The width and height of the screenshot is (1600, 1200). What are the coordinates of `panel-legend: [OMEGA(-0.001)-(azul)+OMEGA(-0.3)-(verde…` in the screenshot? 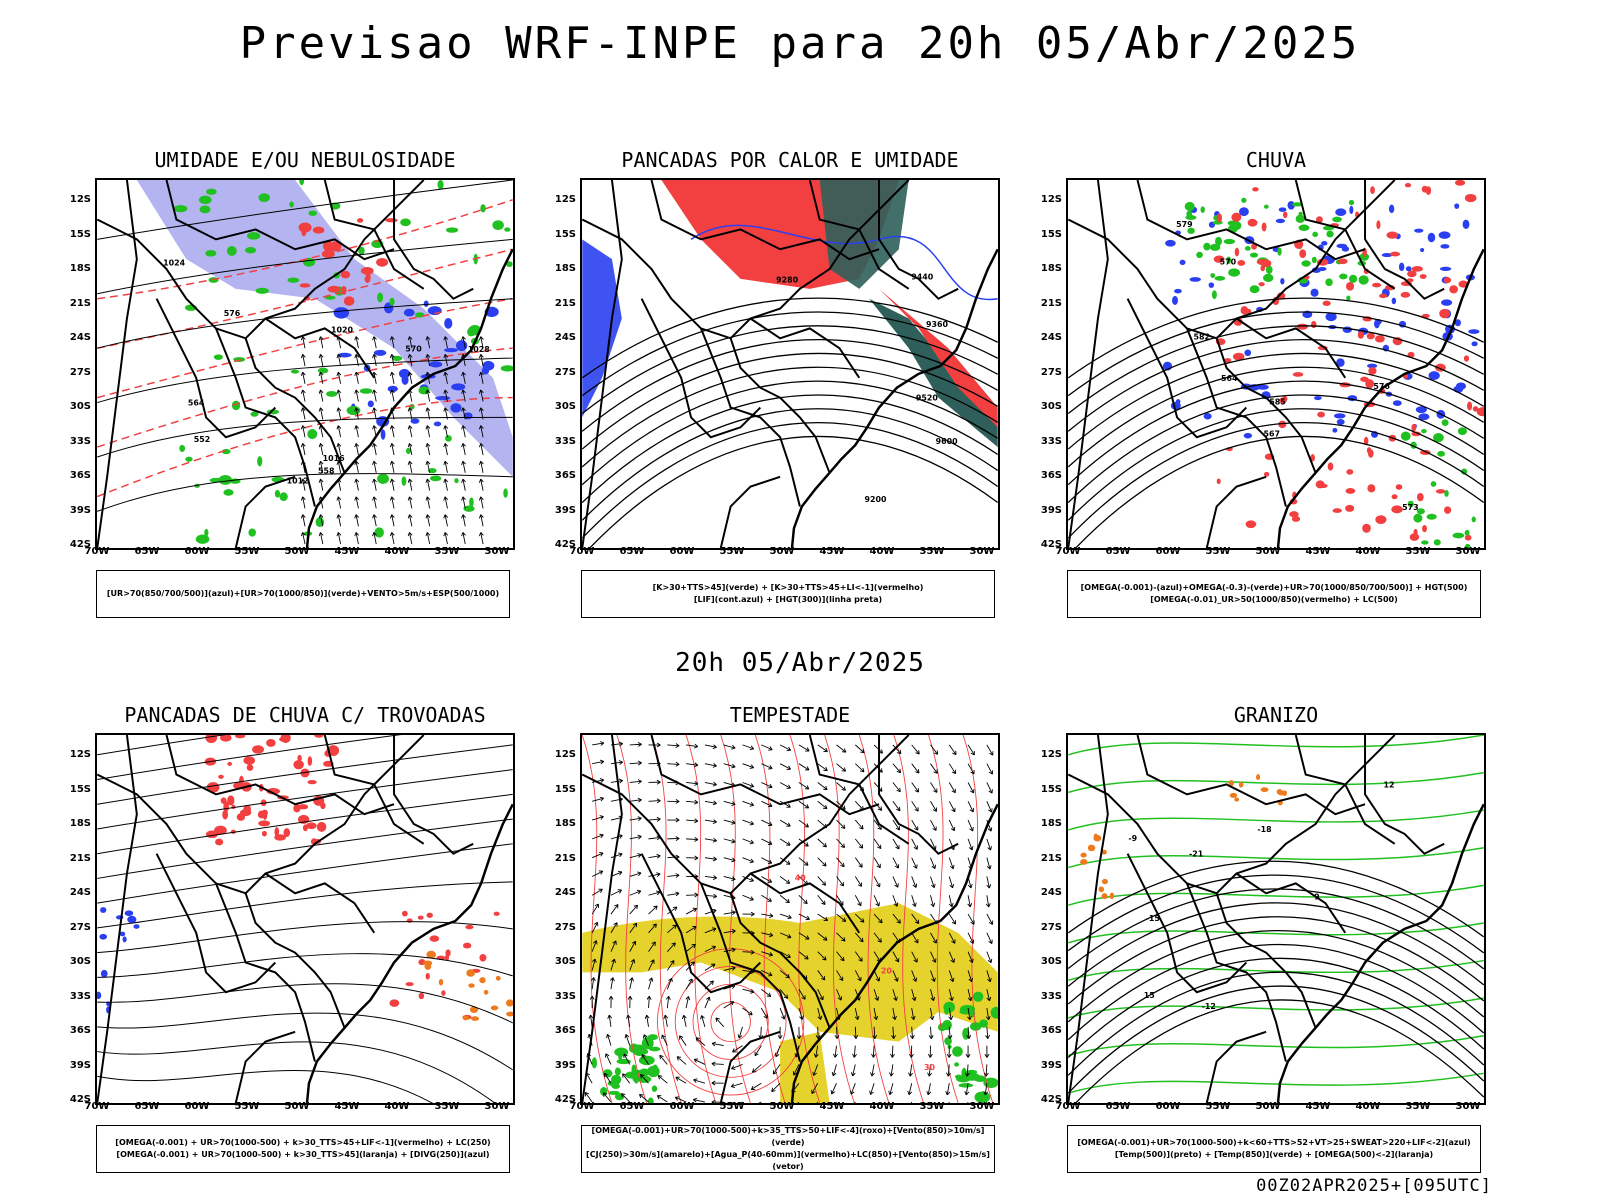 It's located at (1274, 594).